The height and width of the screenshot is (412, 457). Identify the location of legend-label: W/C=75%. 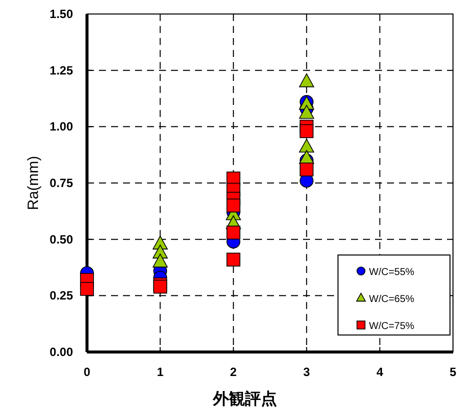
(391, 326).